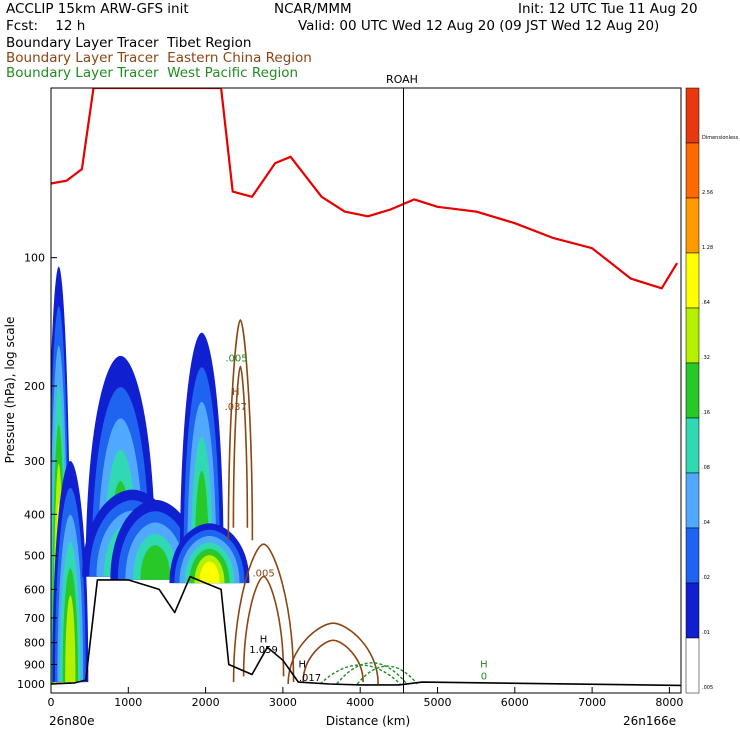 The height and width of the screenshot is (740, 740). I want to click on colorbar-label: .04, so click(706, 523).